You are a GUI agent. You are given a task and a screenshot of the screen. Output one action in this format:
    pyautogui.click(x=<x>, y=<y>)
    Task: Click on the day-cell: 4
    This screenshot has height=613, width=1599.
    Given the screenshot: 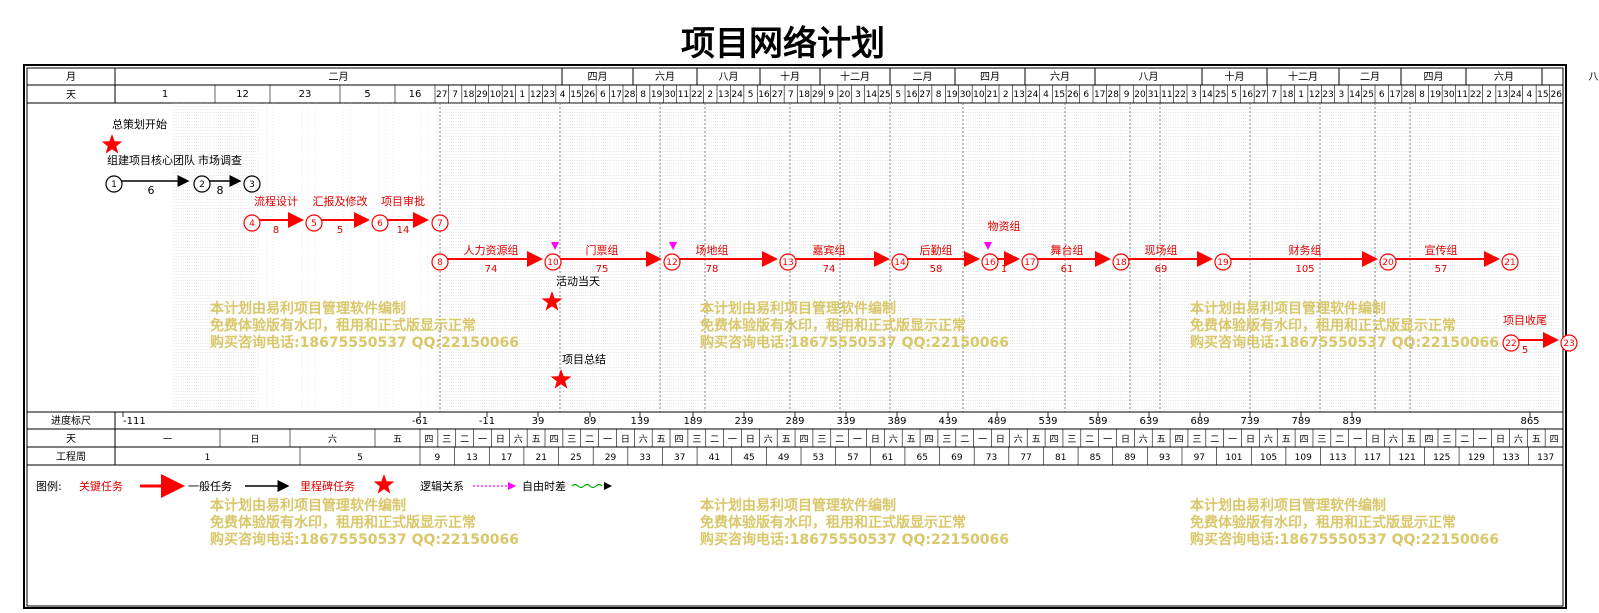 What is the action you would take?
    pyautogui.click(x=1046, y=95)
    